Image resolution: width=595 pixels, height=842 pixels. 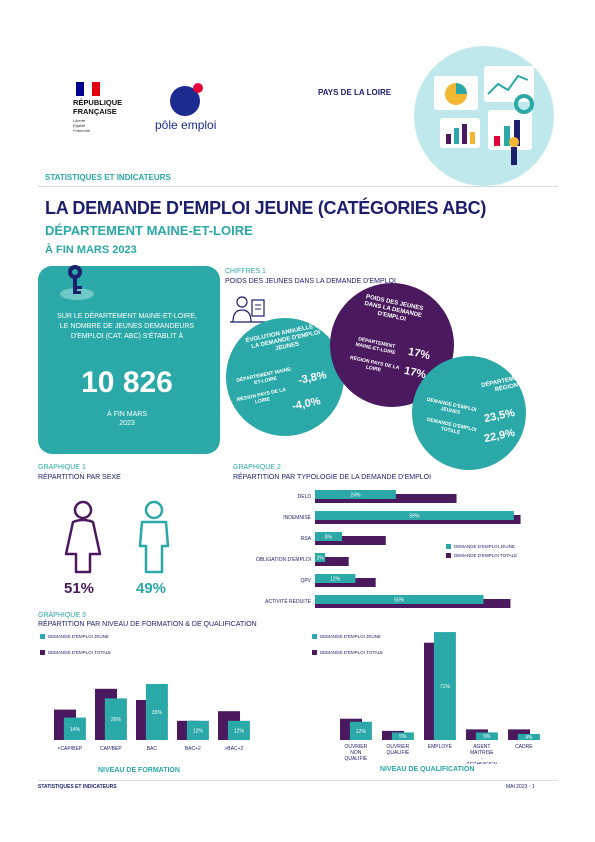 I want to click on category-label: TECHNICIEN, so click(x=482, y=763).